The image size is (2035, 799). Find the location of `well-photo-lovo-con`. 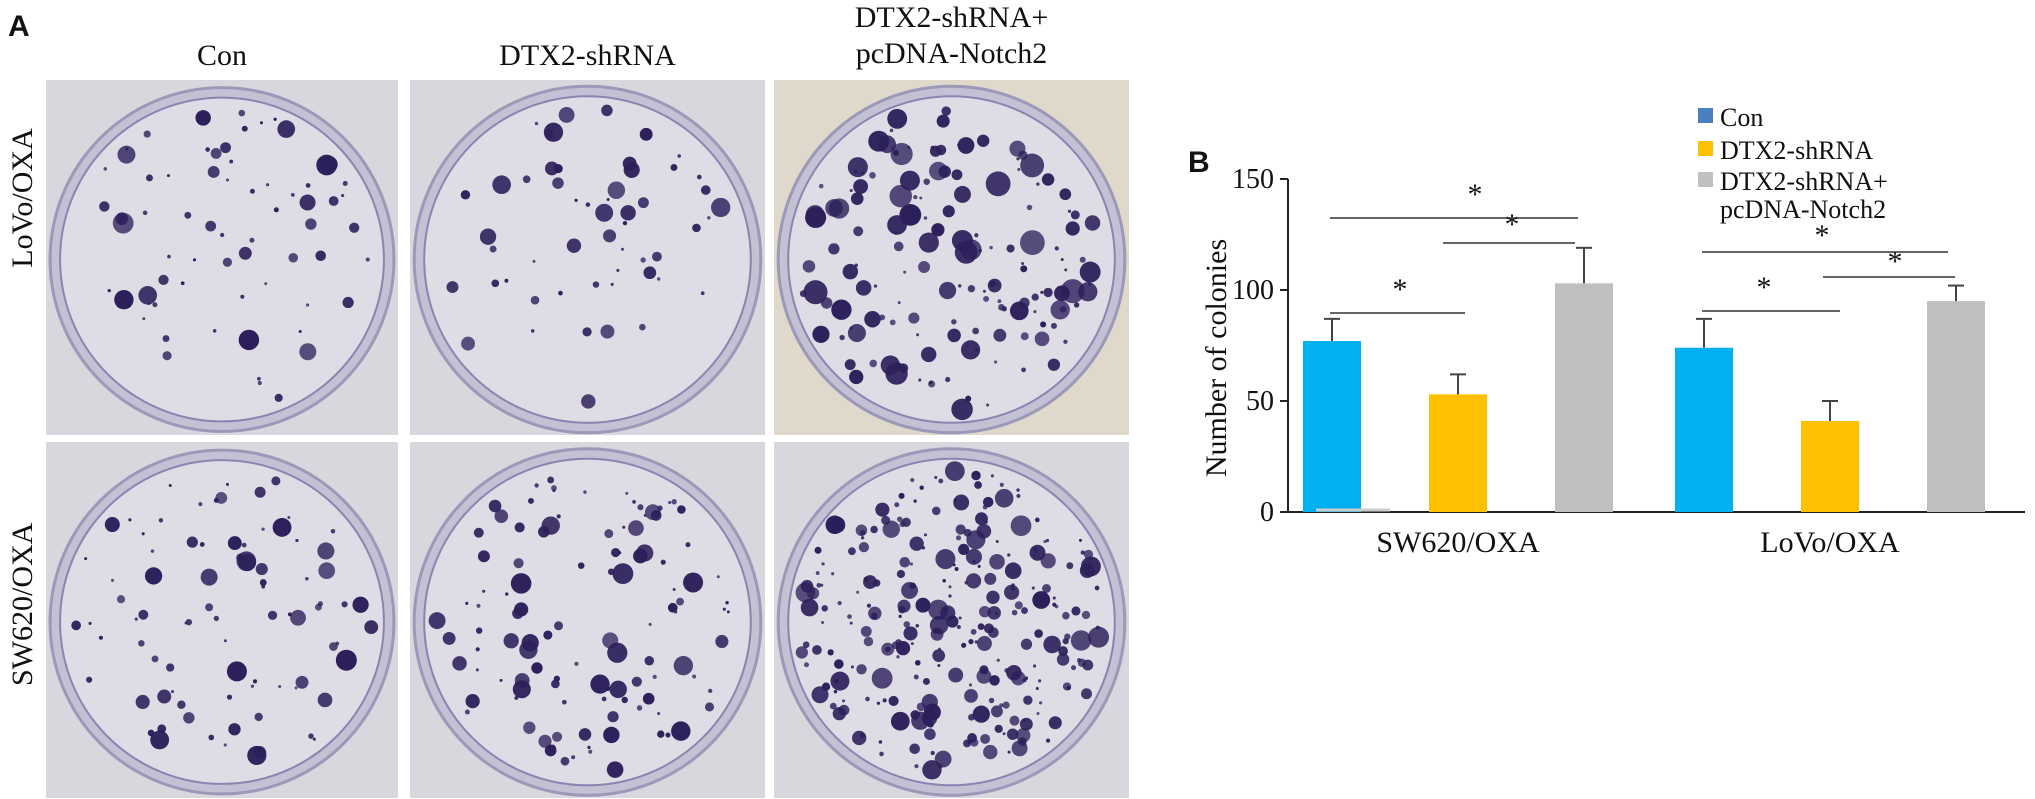

well-photo-lovo-con is located at coordinates (222, 257).